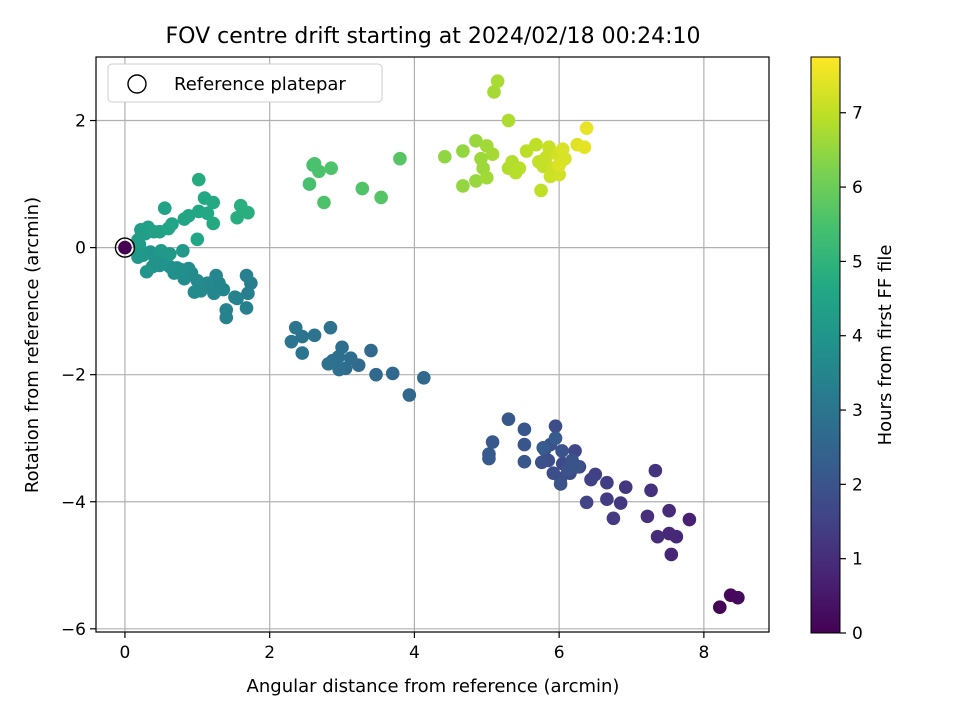 Image resolution: width=960 pixels, height=720 pixels. I want to click on colorbar: 0 1 2 3 4 5 6 7 Hours from first FF file, so click(853, 350).